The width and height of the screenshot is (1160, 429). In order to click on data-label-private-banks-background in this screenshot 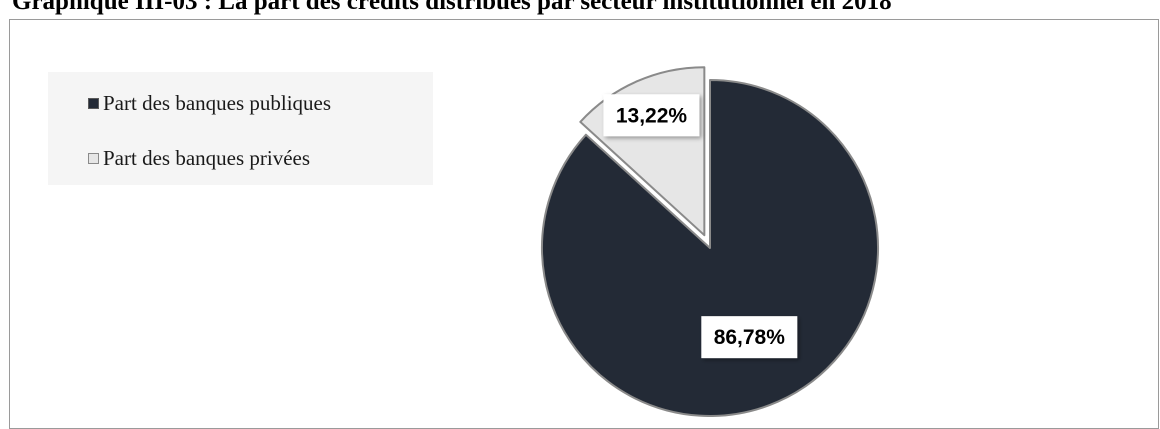, I will do `click(651, 115)`.